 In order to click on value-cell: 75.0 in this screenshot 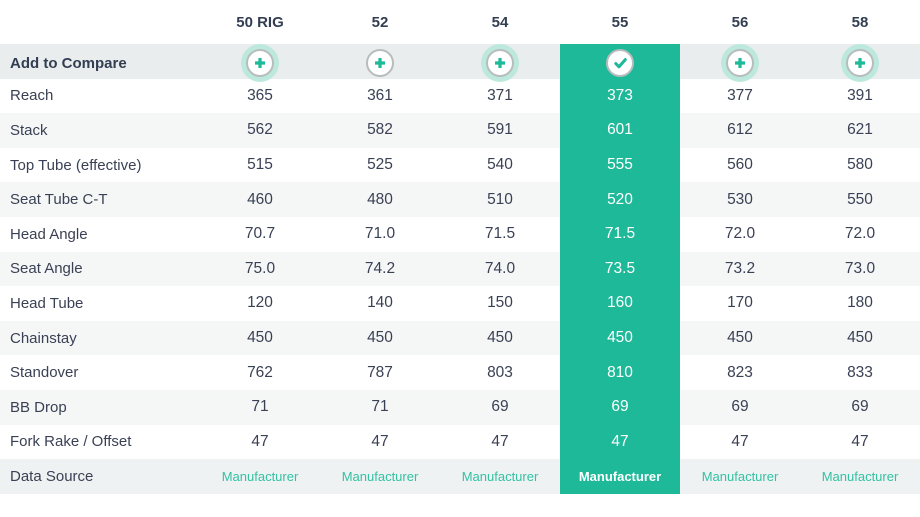, I will do `click(260, 269)`.